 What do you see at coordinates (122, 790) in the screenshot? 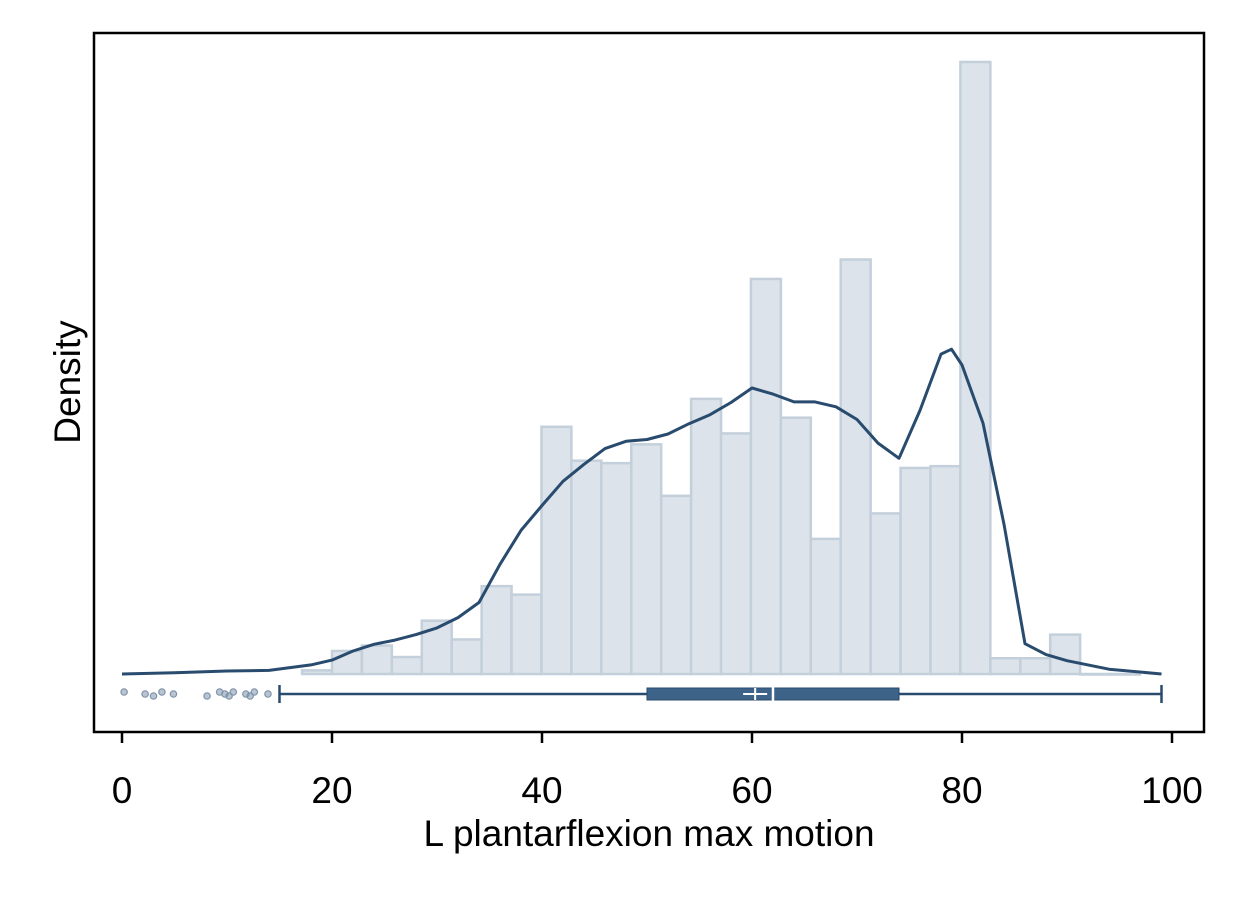
I see `x-tick-label: 0` at bounding box center [122, 790].